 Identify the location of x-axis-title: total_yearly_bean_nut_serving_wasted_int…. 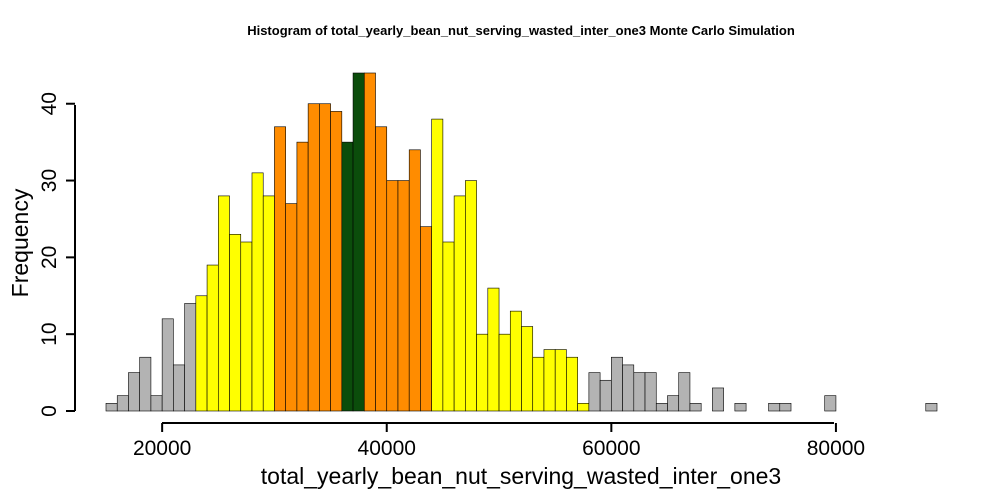
(521, 476).